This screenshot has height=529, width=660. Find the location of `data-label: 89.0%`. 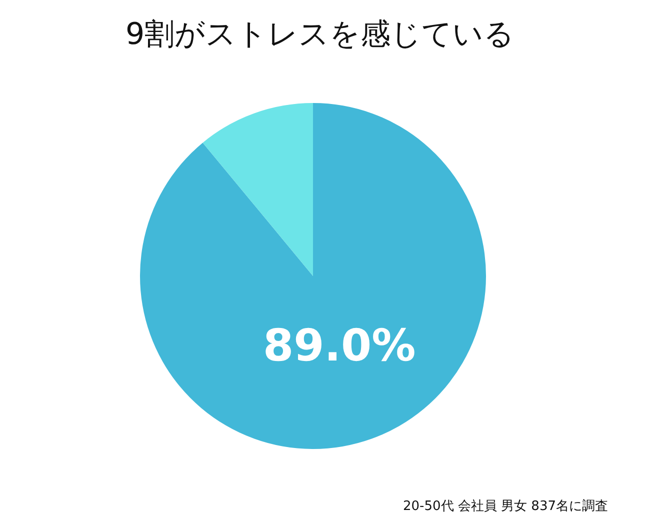

data-label: 89.0% is located at coordinates (339, 346).